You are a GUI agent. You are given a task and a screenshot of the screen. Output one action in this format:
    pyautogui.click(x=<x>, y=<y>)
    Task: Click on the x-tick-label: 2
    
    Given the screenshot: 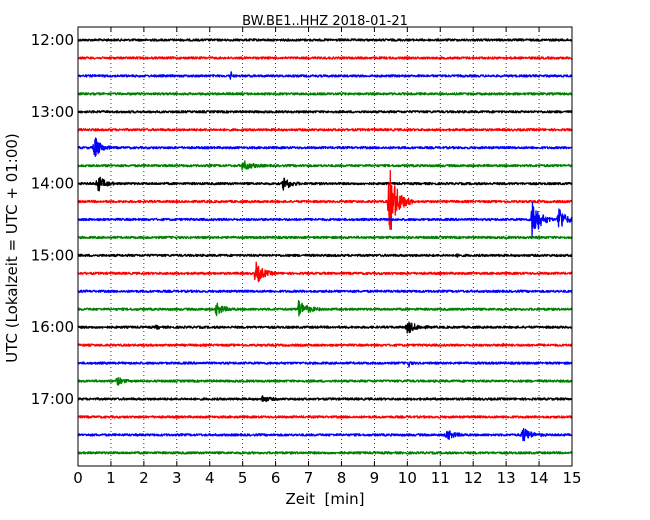 What is the action you would take?
    pyautogui.click(x=144, y=478)
    